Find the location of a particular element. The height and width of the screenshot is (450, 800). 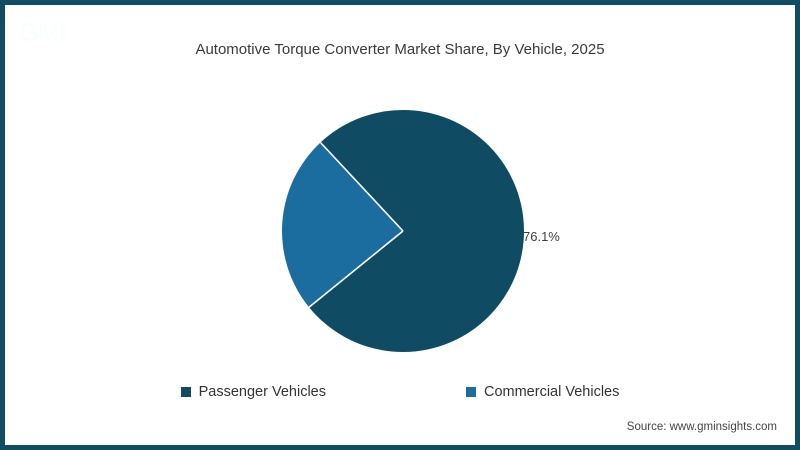

slice-percentage-label: 76.1% is located at coordinates (541, 236).